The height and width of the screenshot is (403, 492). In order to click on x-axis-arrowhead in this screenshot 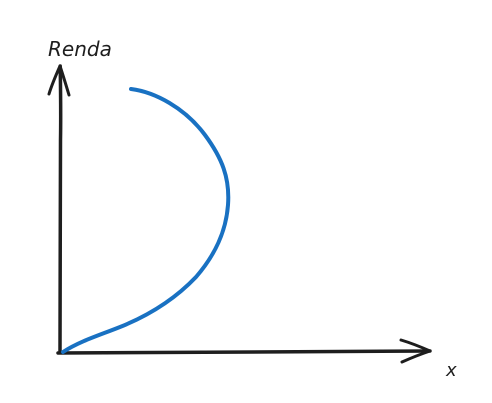, I will do `click(415, 351)`.